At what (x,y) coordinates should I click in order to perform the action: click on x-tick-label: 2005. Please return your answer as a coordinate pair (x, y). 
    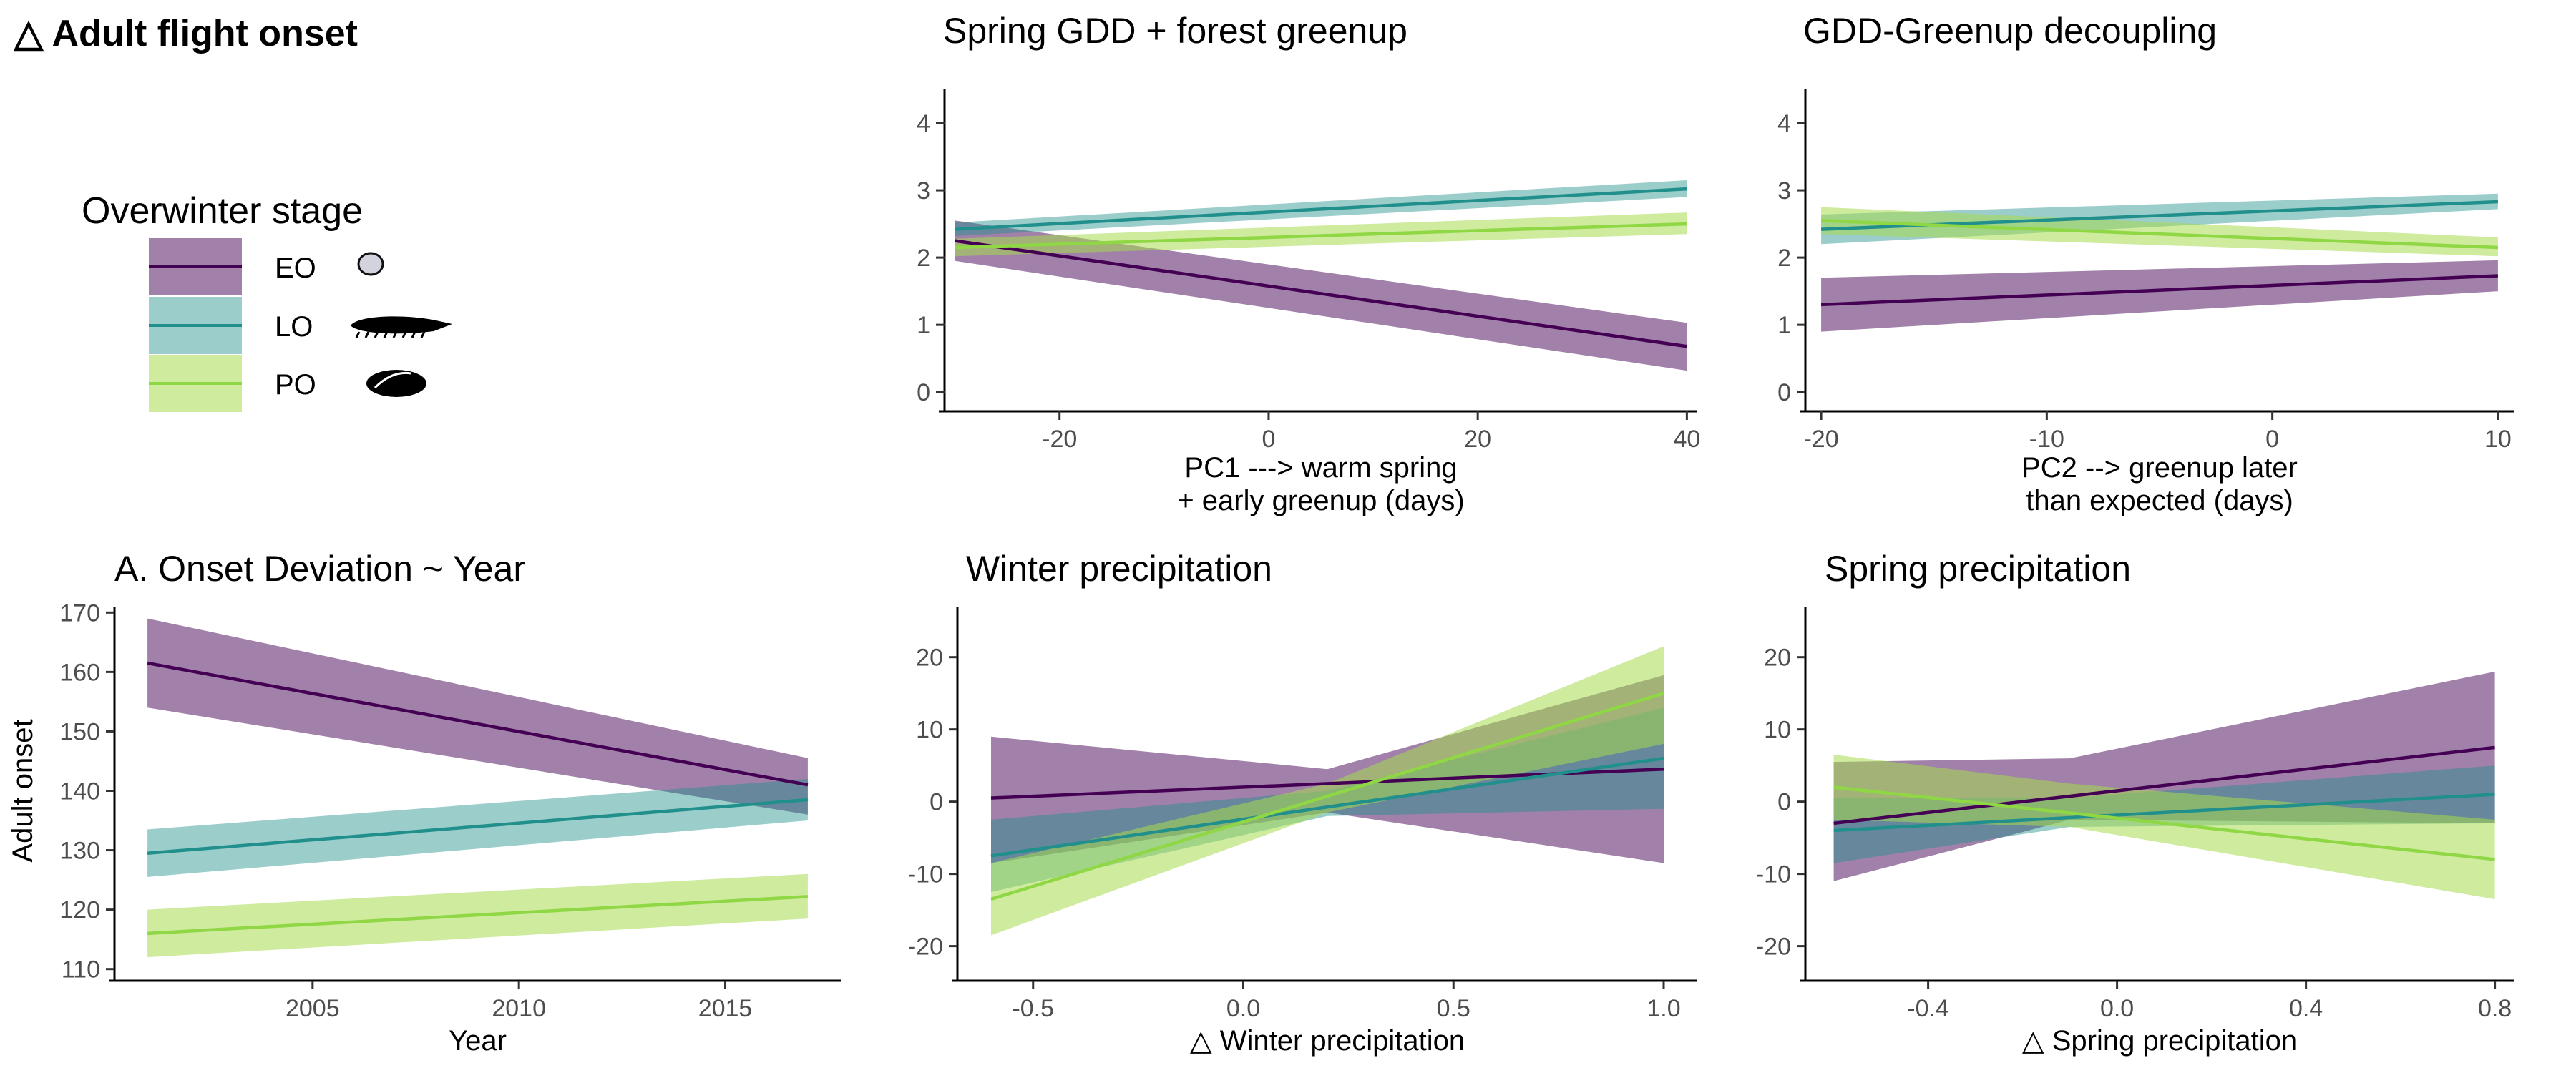
    Looking at the image, I should click on (313, 1008).